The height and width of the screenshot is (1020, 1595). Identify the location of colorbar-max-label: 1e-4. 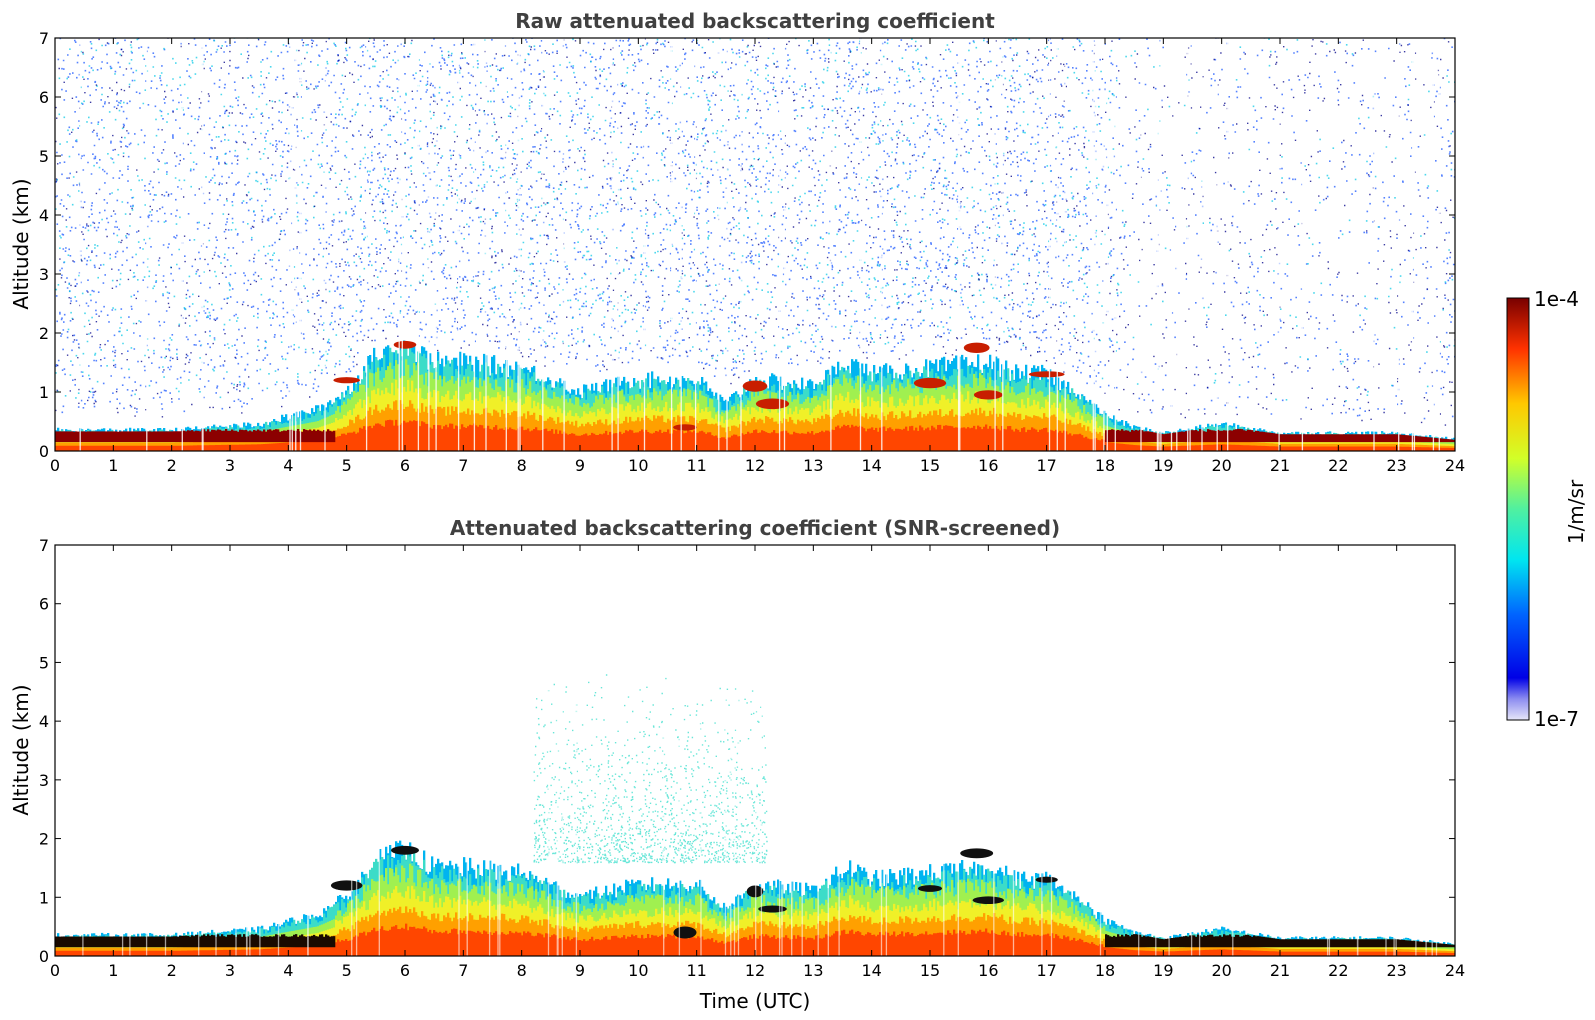
(1556, 299).